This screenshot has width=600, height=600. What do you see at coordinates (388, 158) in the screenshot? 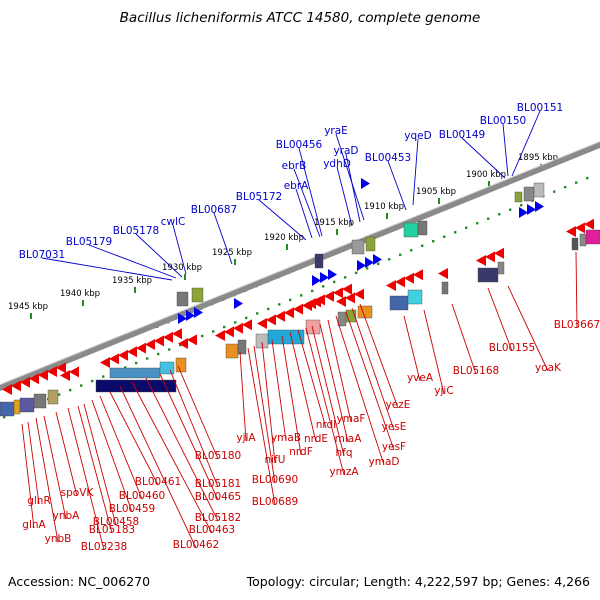
I see `gene-label: BL00453` at bounding box center [388, 158].